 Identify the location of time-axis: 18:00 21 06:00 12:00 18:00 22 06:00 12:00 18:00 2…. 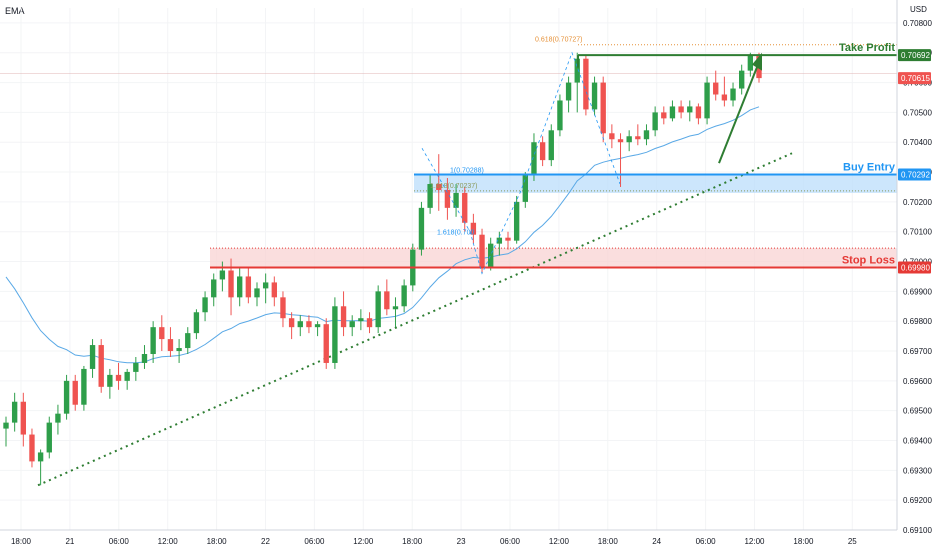
(448, 537).